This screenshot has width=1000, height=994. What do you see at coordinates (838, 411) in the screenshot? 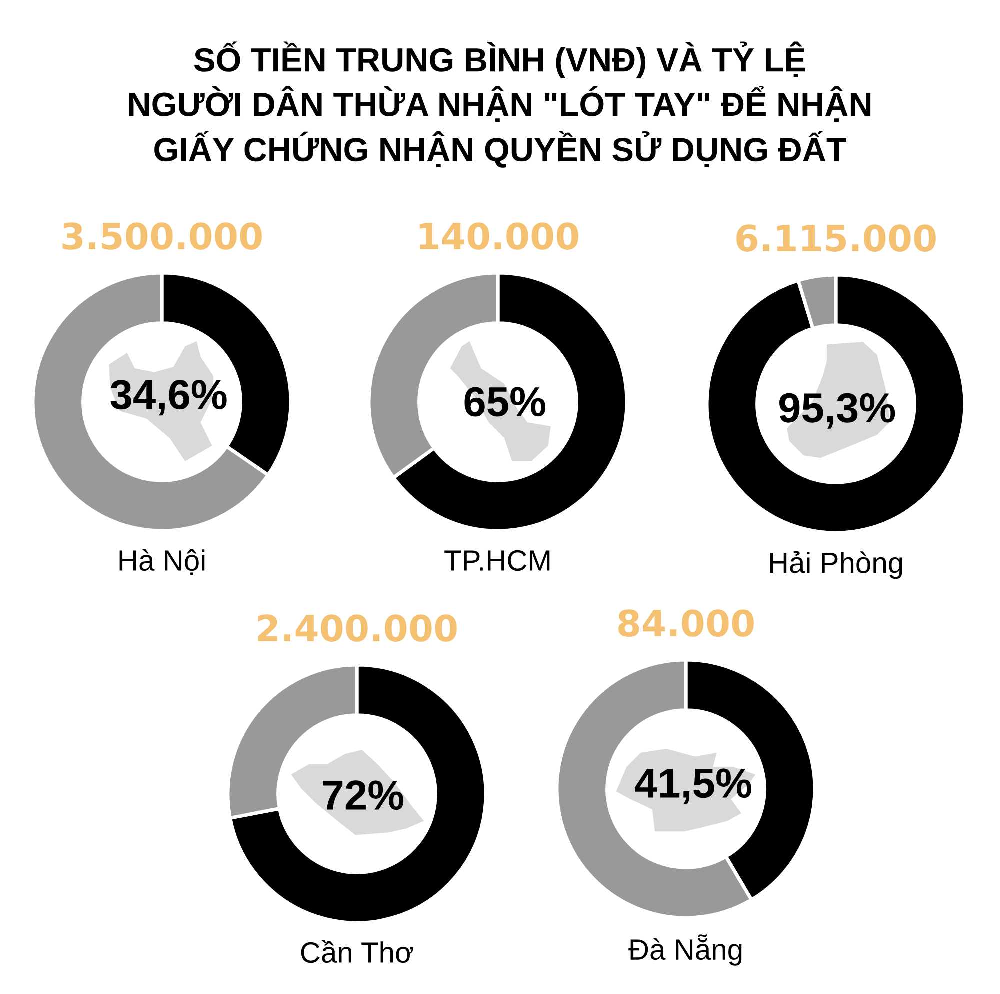
I see `data-label: 95,3%` at bounding box center [838, 411].